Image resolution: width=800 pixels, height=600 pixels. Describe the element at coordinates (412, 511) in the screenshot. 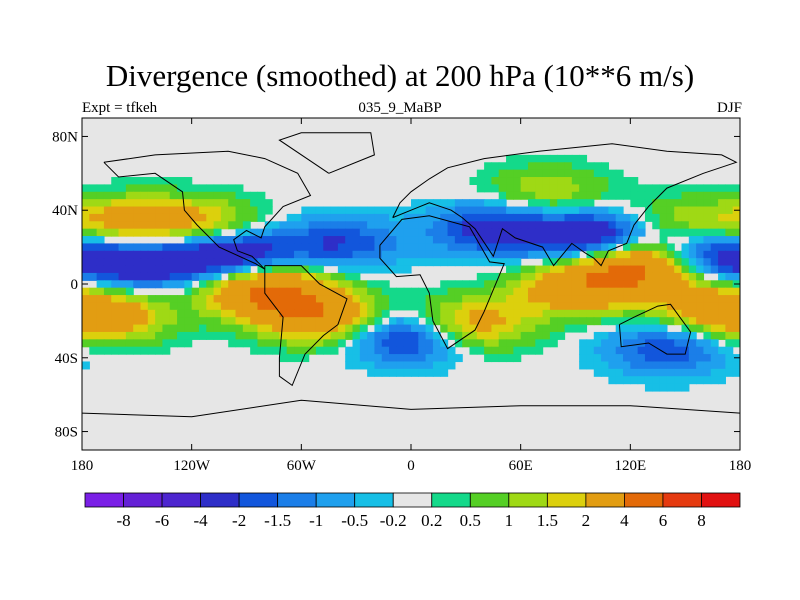

I see `colorbar: -8 -6 -4 -2 -1.5 -1 -0.5 -0.2 0.2 0.5 1 1.5 2 4 6 8` at that location.